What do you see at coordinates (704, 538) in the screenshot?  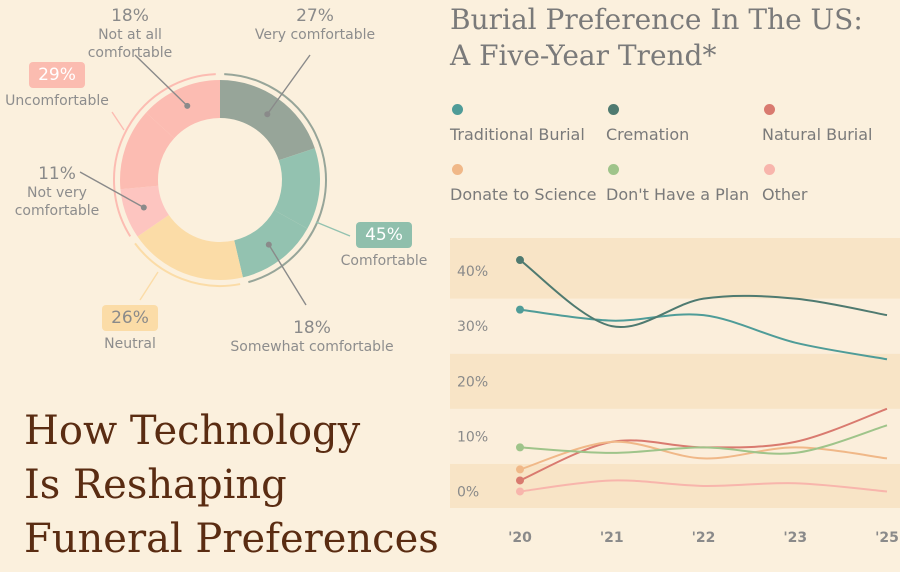 I see `x-tick-label: '22` at bounding box center [704, 538].